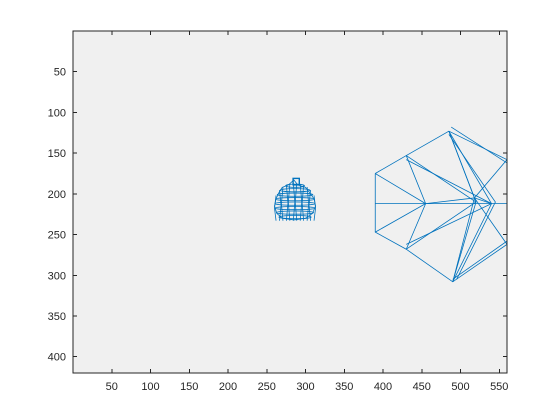 The image size is (560, 420). Describe the element at coordinates (422, 387) in the screenshot. I see `x-tick-label: 450` at that location.